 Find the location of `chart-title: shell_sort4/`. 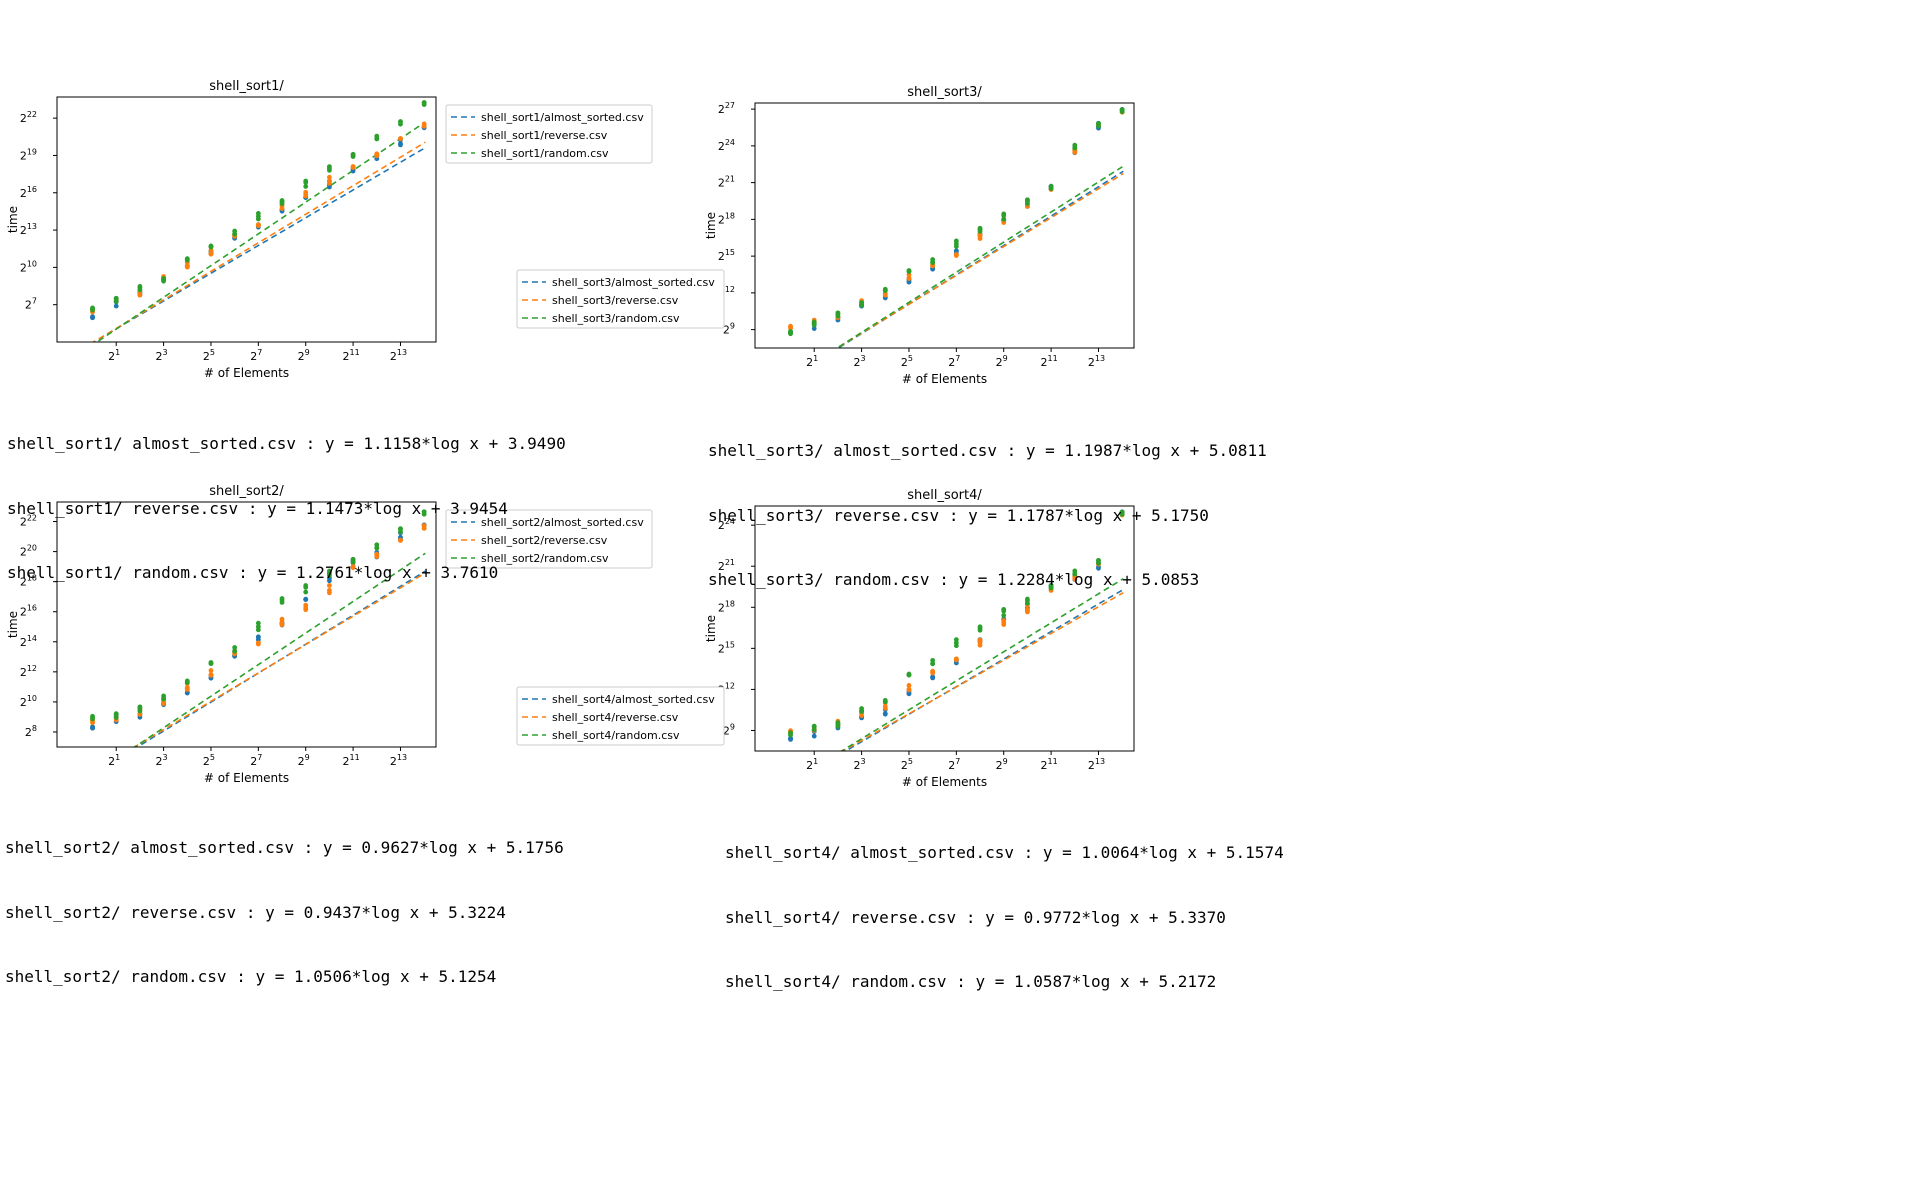

chart-title: shell_sort4/ is located at coordinates (944, 495).